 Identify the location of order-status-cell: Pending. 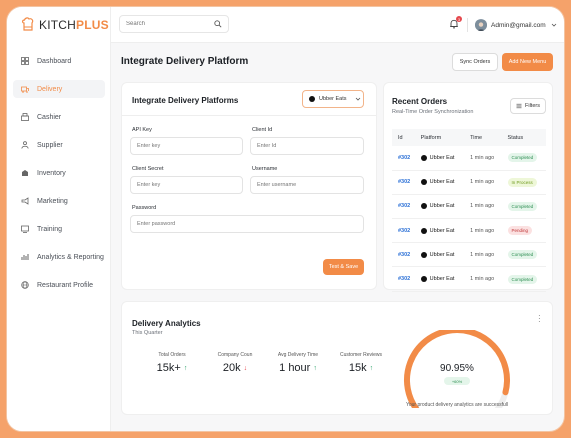
(523, 231).